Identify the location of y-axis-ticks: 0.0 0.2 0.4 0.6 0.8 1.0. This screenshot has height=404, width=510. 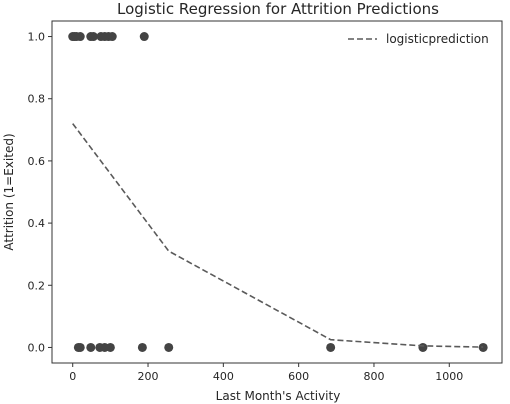
(40, 192).